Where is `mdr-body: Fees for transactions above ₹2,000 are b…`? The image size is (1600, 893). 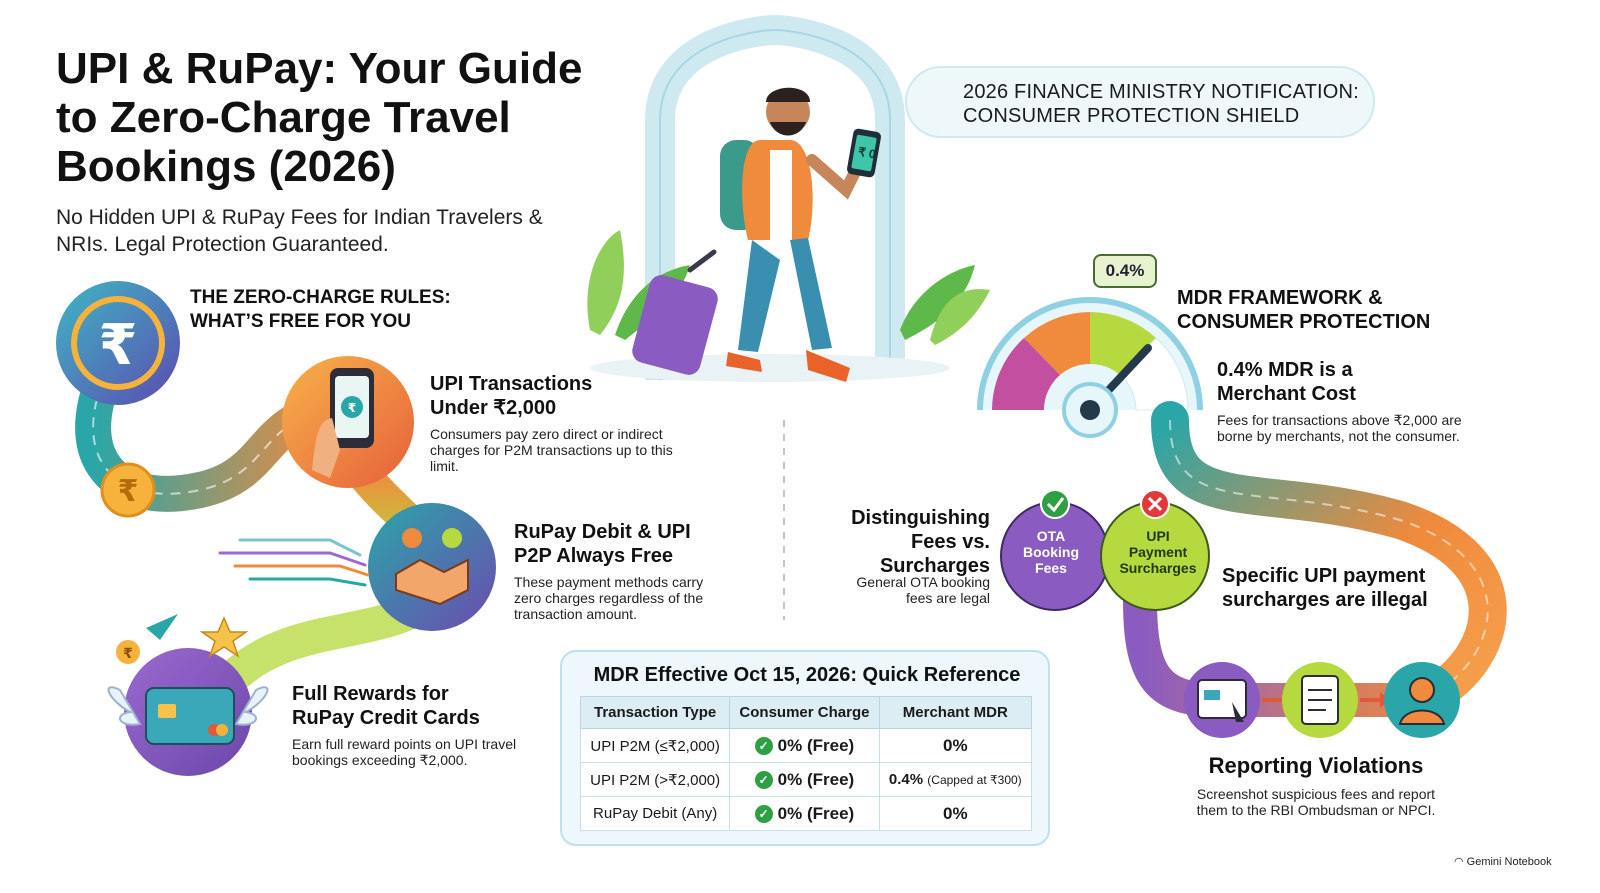
mdr-body: Fees for transactions above ₹2,000 are b… is located at coordinates (1339, 428).